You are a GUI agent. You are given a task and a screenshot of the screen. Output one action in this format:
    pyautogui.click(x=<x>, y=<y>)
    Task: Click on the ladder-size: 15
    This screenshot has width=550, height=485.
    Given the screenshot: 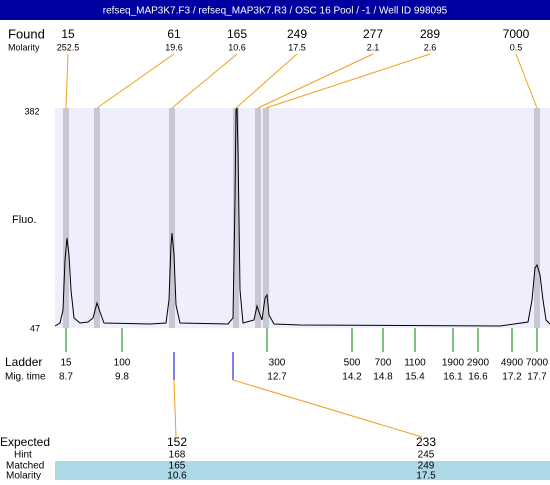 What is the action you would take?
    pyautogui.click(x=66, y=363)
    